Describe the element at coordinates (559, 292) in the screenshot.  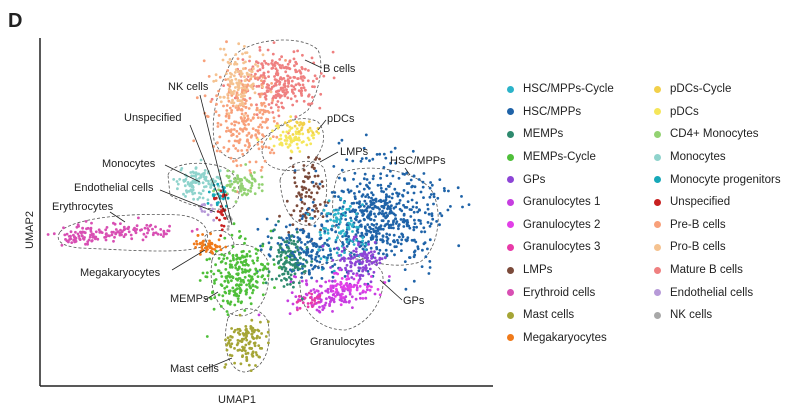
I see `legend-label: Erythroid cells` at that location.